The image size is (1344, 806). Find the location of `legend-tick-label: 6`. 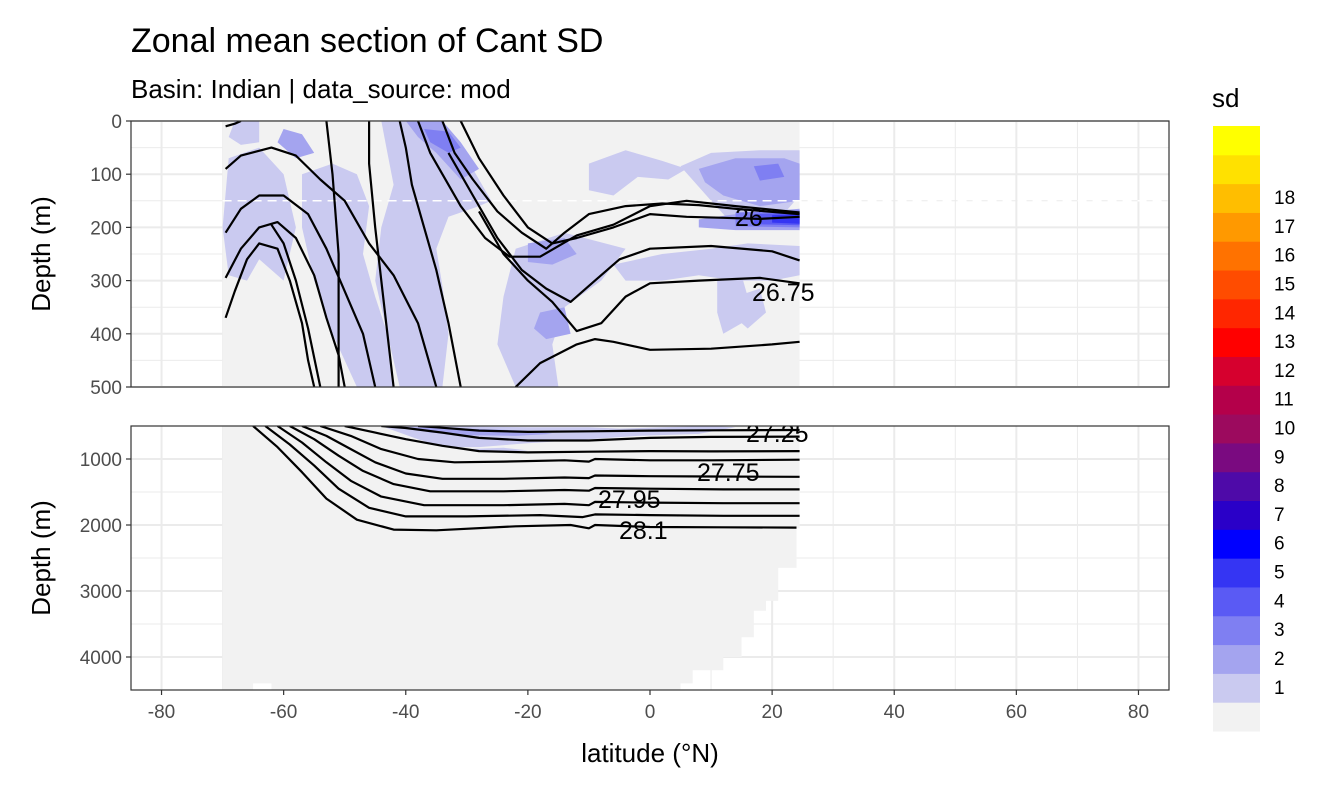

legend-tick-label: 6 is located at coordinates (1279, 544).